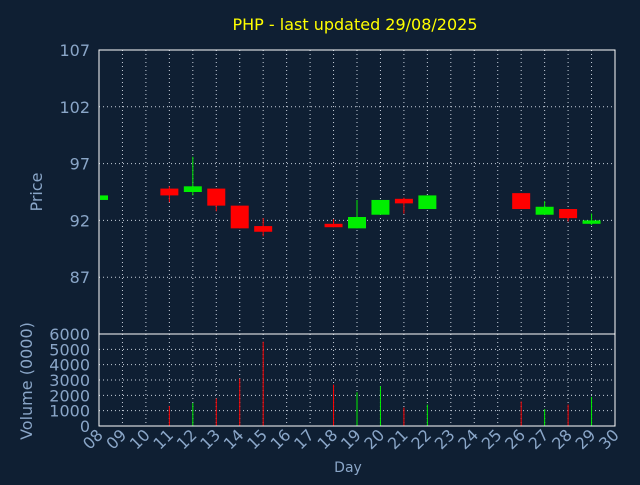  I want to click on volume-tick-label: 4000, so click(69, 365).